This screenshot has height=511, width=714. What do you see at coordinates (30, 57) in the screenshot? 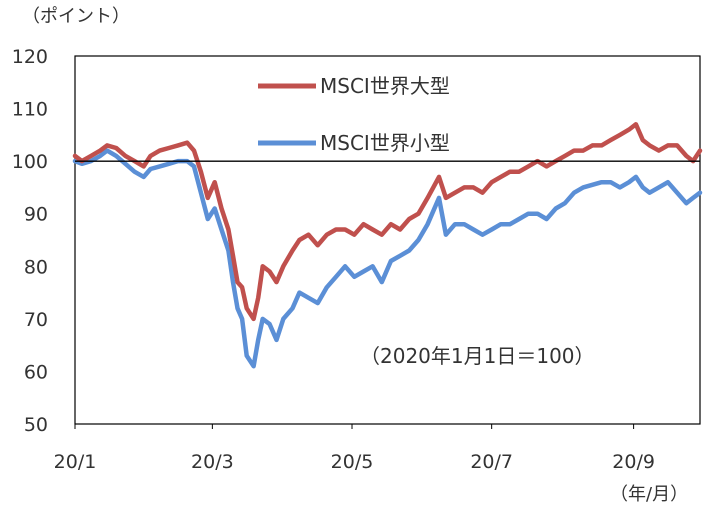
I see `y-tick-label: 120` at bounding box center [30, 57].